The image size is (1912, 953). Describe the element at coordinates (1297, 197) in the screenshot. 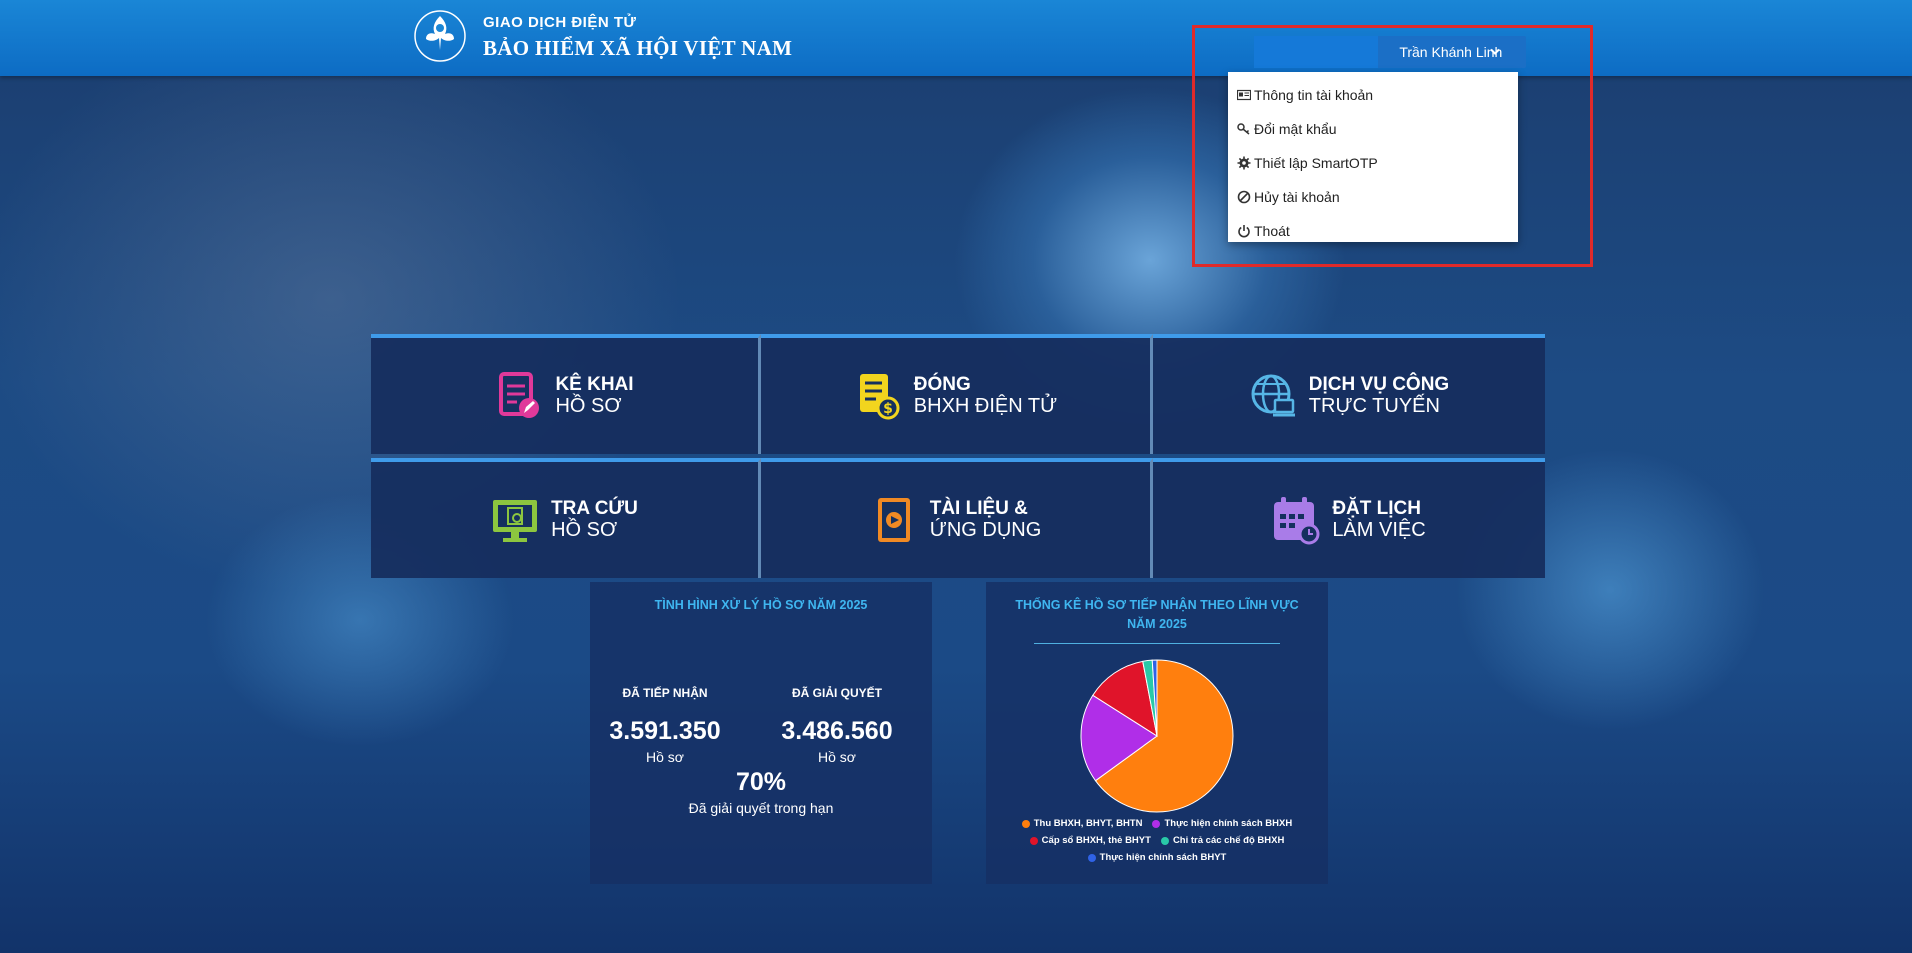

I see `menu-item-label: Hủy tài khoản` at that location.